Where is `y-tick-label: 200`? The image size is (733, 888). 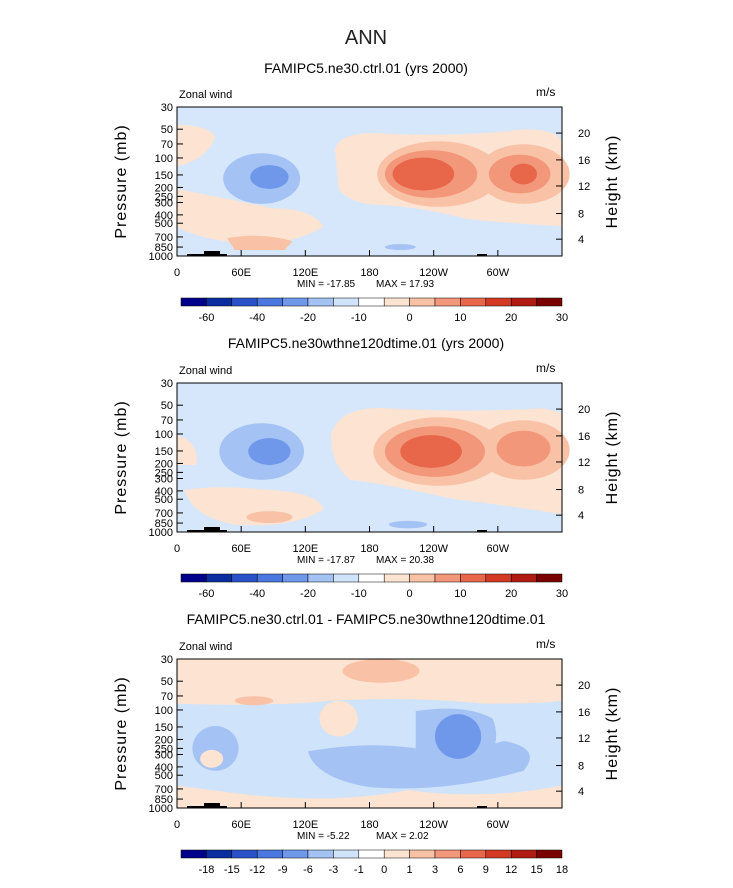
y-tick-label: 200 is located at coordinates (164, 740).